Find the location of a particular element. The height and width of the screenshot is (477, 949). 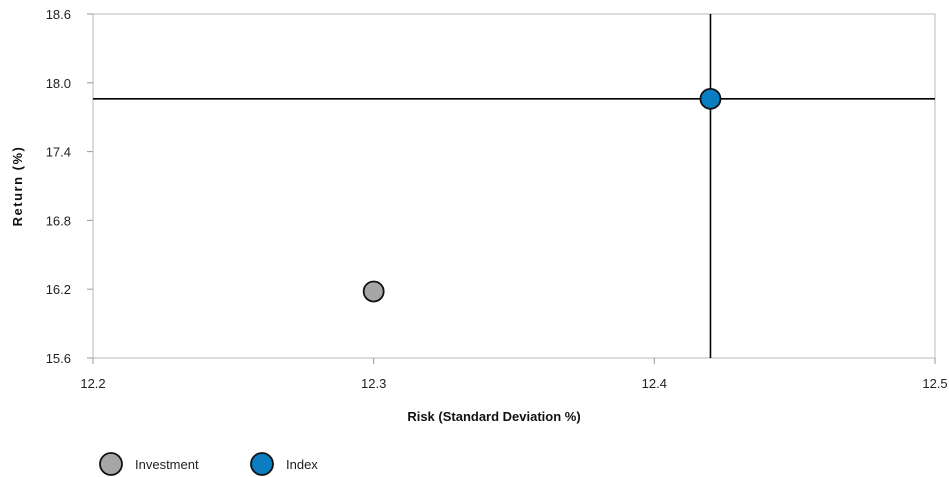

legend-label-investment: Investment is located at coordinates (167, 464).